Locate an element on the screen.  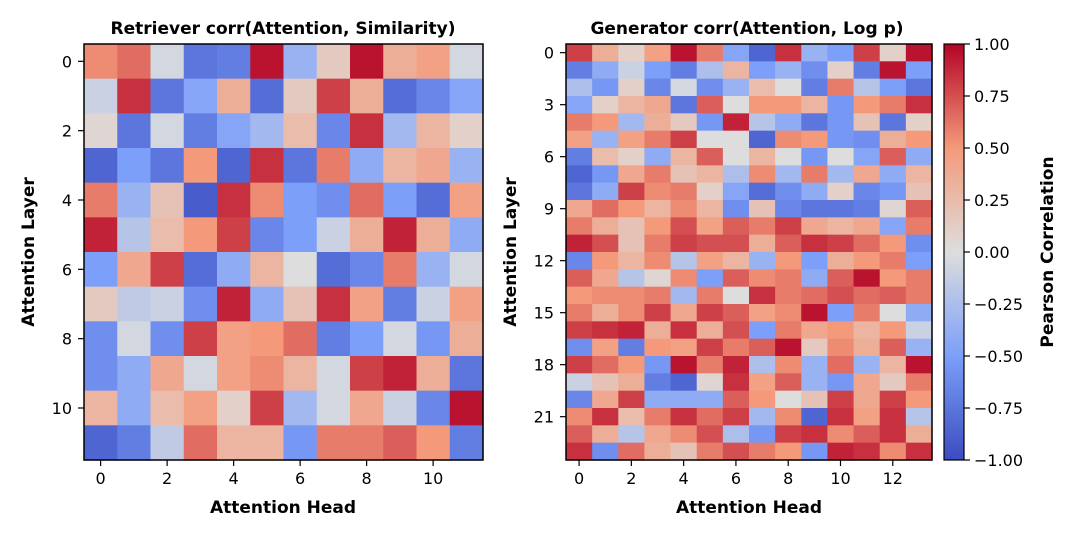
generator-cell-r7-c6 is located at coordinates (736, 174).